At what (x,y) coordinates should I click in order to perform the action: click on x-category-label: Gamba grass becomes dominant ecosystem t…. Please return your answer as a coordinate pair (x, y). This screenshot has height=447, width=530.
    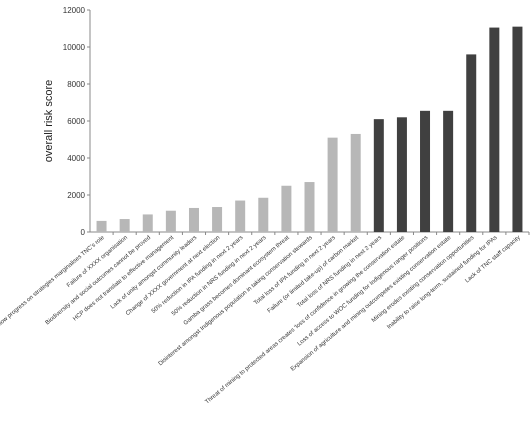
    Looking at the image, I should click on (237, 281).